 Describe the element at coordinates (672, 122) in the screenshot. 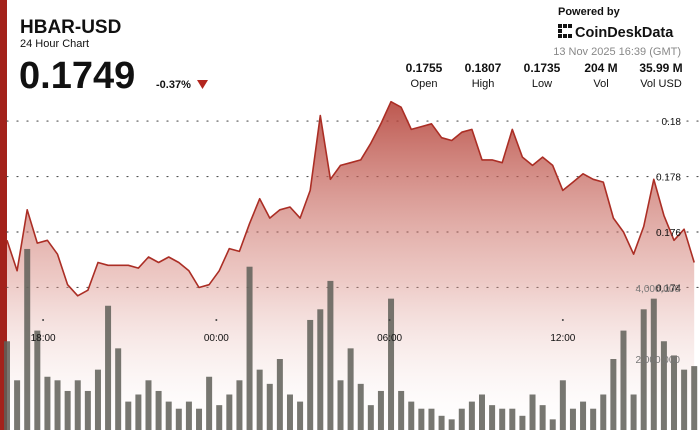

I see `y-tick-label: 0.18` at that location.